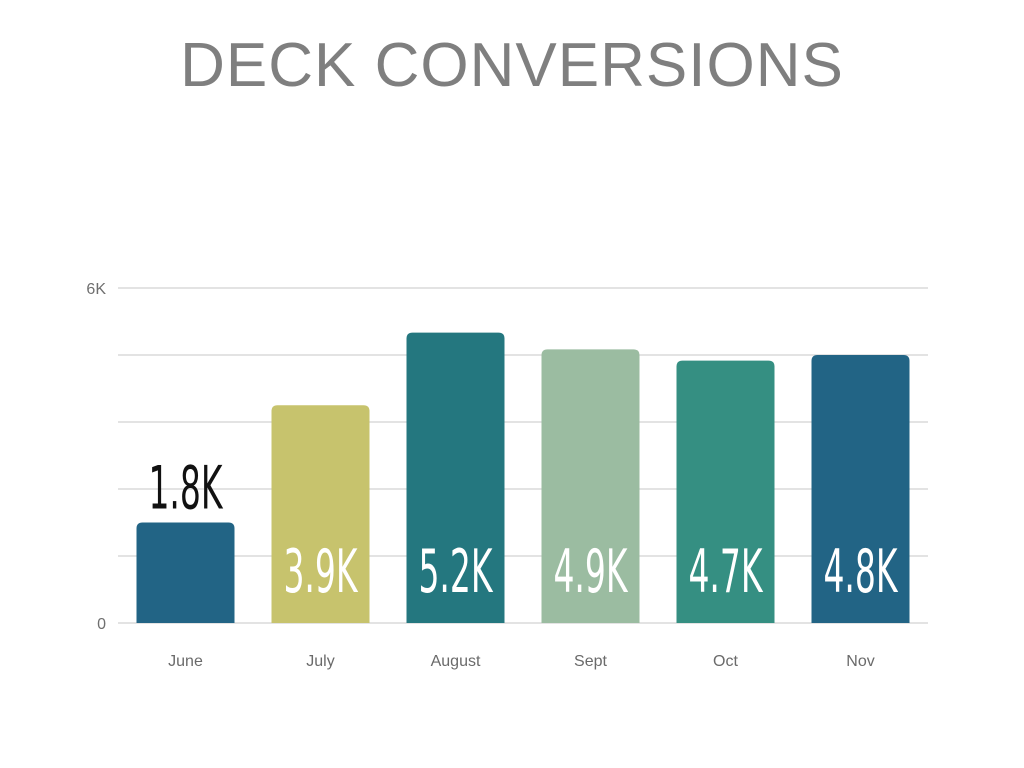 The width and height of the screenshot is (1024, 768). I want to click on x-axis-labels: June July August Sept Oct Nov, so click(521, 661).